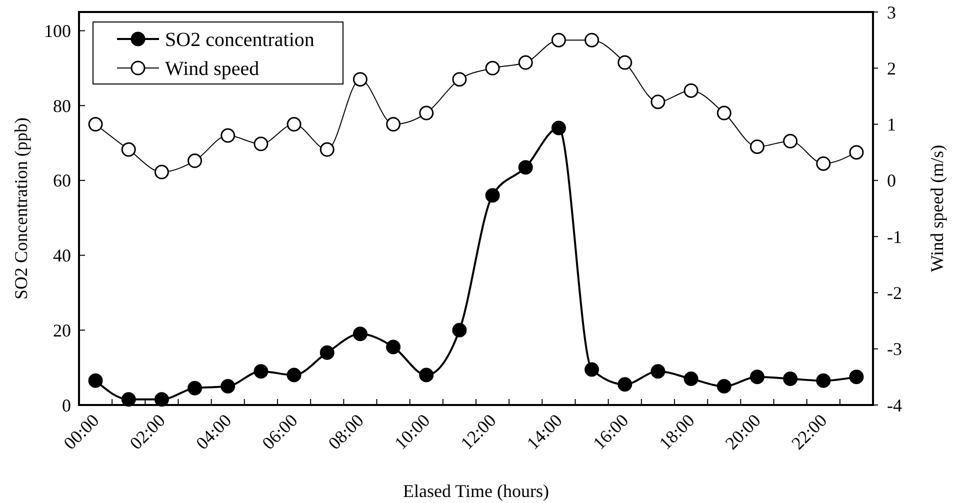 This screenshot has width=958, height=503. I want to click on y2-tick-label: 1, so click(891, 124).